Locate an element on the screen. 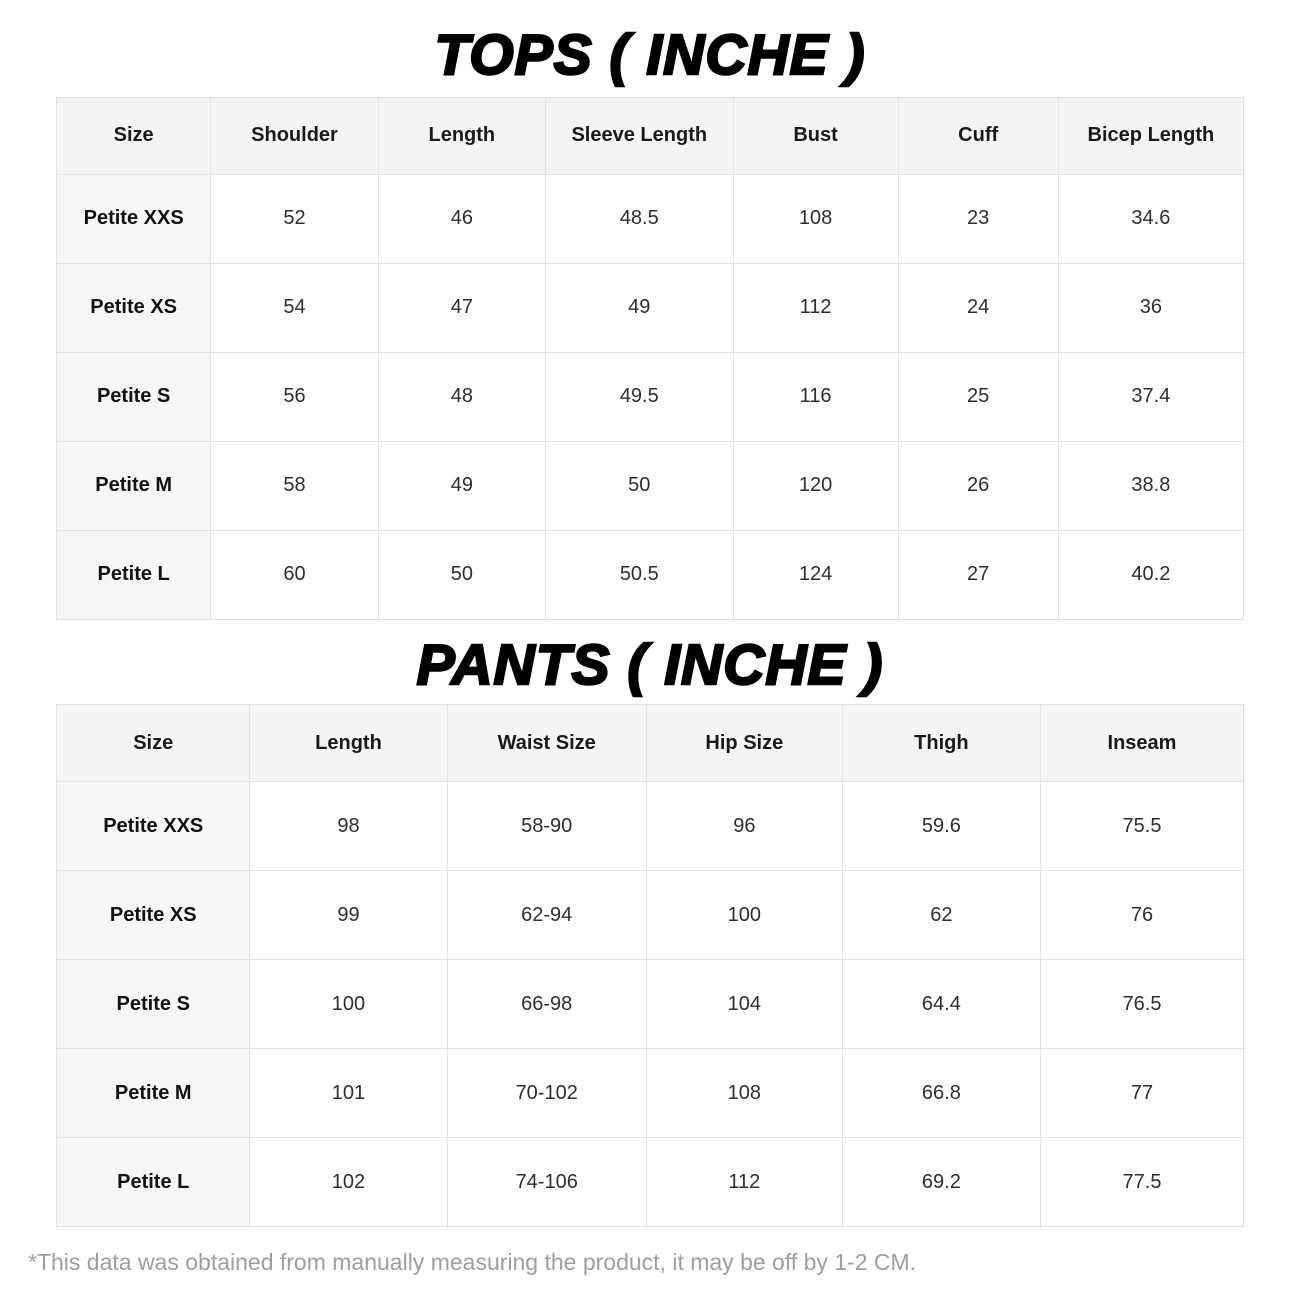 This screenshot has height=1300, width=1300. value-cell: 77.5 is located at coordinates (1142, 1182).